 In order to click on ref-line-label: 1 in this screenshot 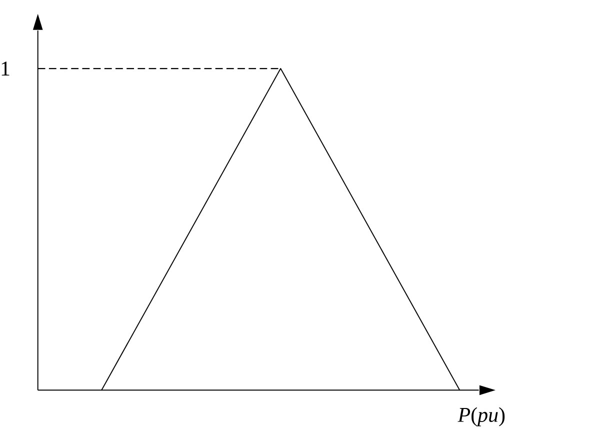, I will do `click(6, 68)`.